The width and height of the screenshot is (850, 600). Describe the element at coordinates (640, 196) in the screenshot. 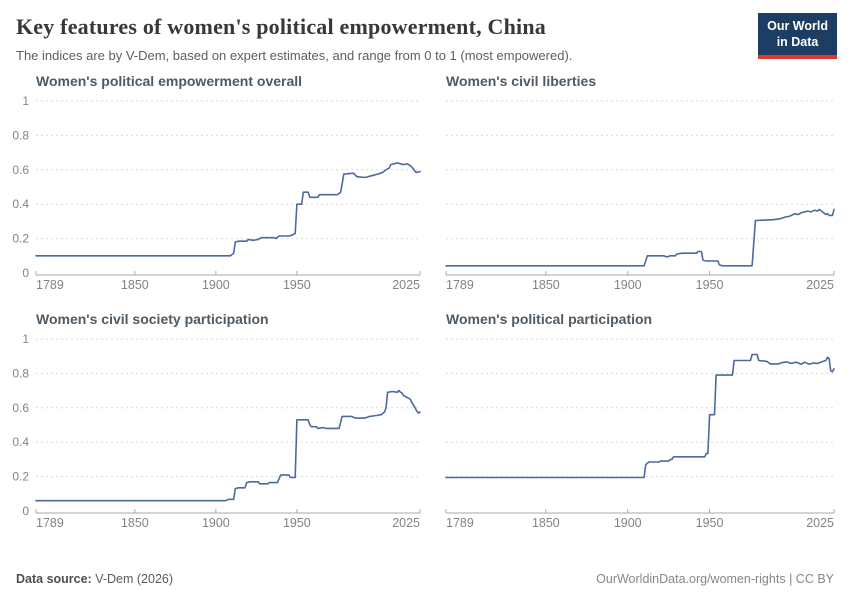

I see `line-chart-civil-liberties: 1789 1850 1900 1950 2025` at that location.